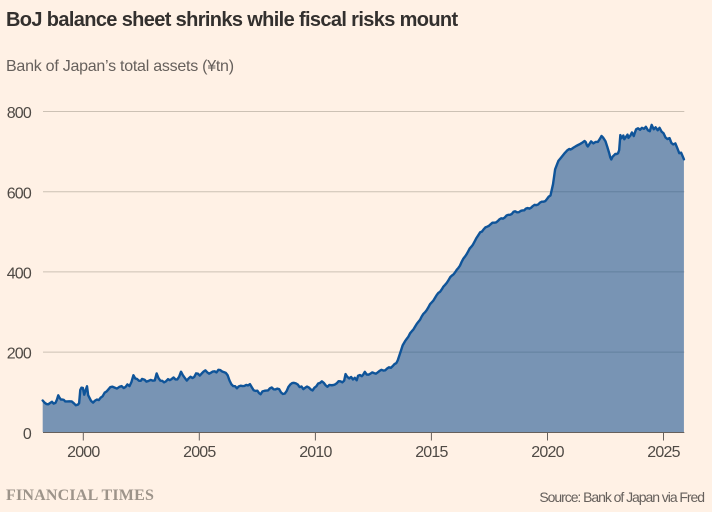 The width and height of the screenshot is (712, 512). I want to click on svg-text: 400, so click(19, 274).